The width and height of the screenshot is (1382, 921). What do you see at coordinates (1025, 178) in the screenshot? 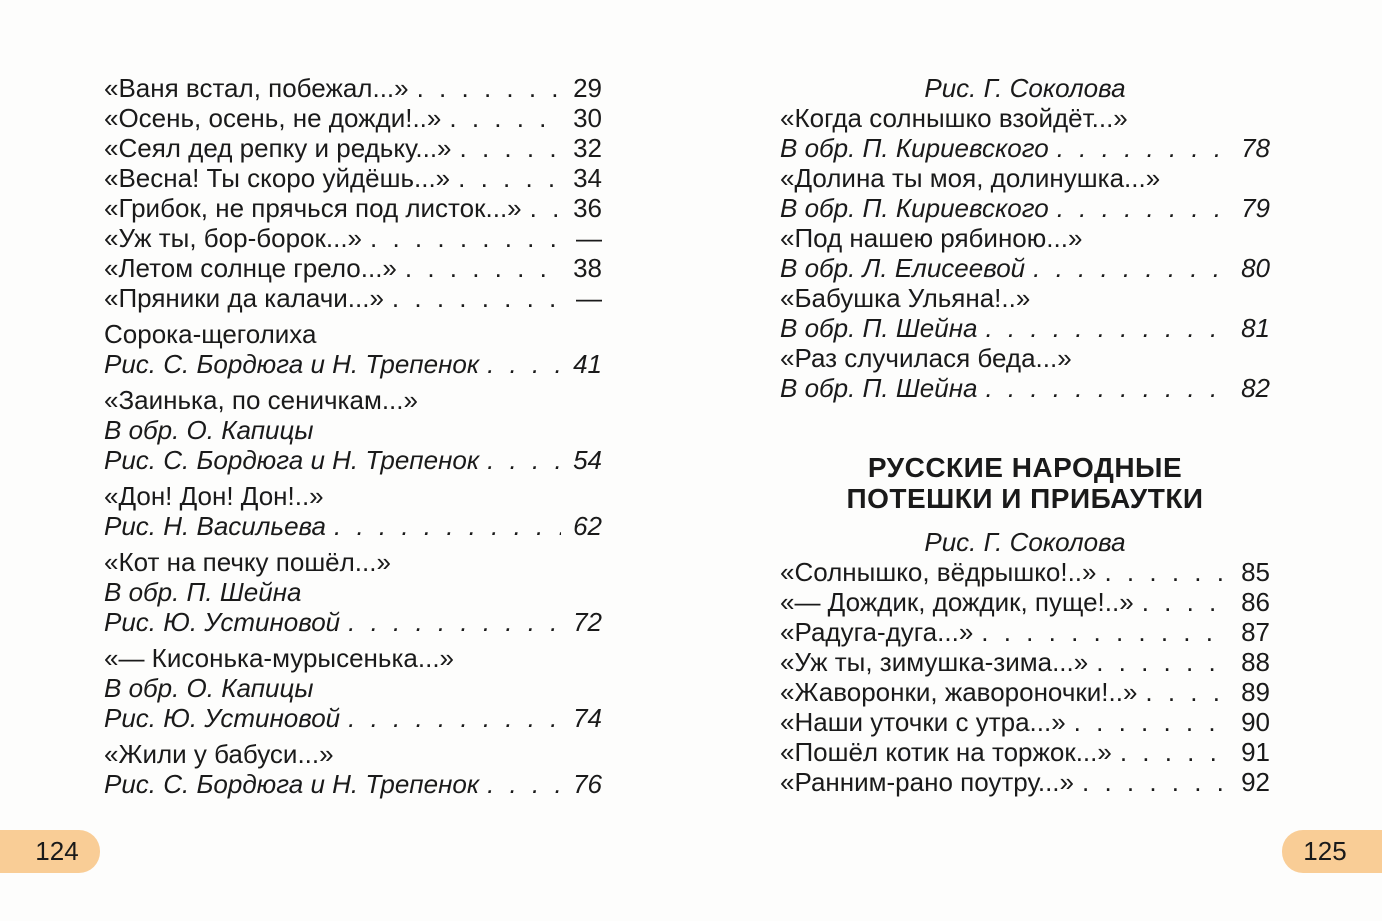
I see `toc-entry: «Долина ты моя, долинушка...»` at bounding box center [1025, 178].